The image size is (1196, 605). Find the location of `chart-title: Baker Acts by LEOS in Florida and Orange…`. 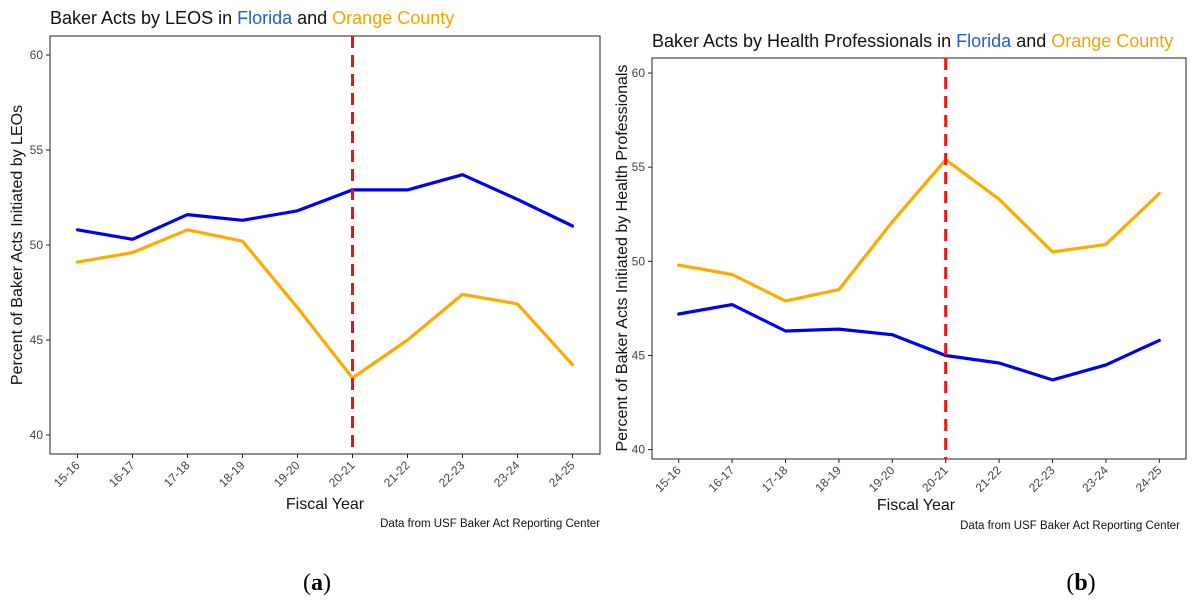

chart-title: Baker Acts by LEOS in Florida and Orange… is located at coordinates (252, 18).